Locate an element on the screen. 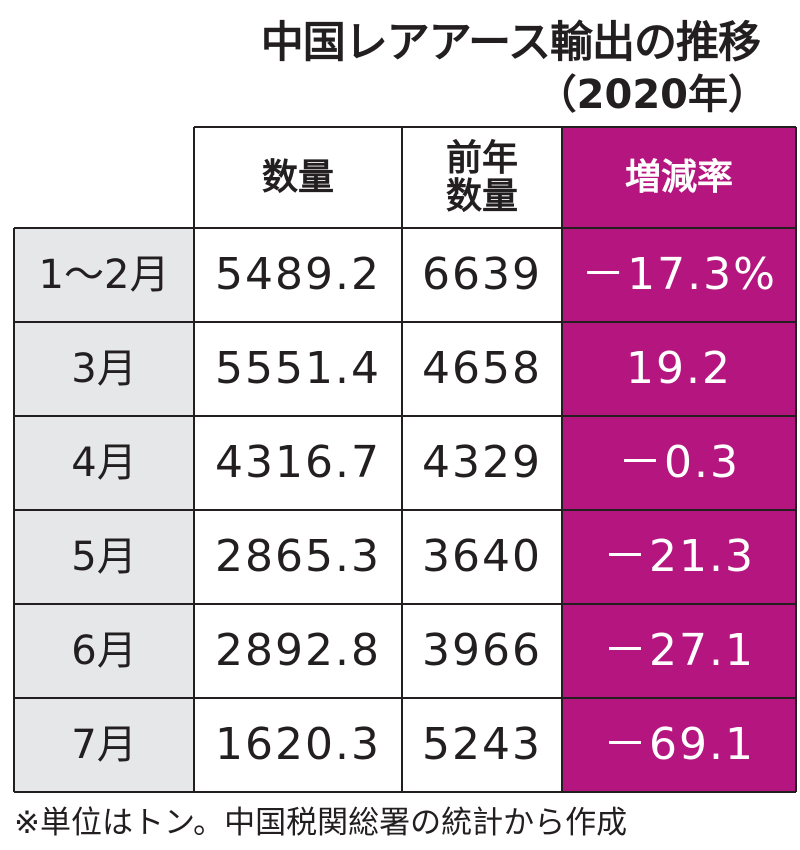 This screenshot has width=800, height=850. row-prev-quantity: 4658 is located at coordinates (482, 368).